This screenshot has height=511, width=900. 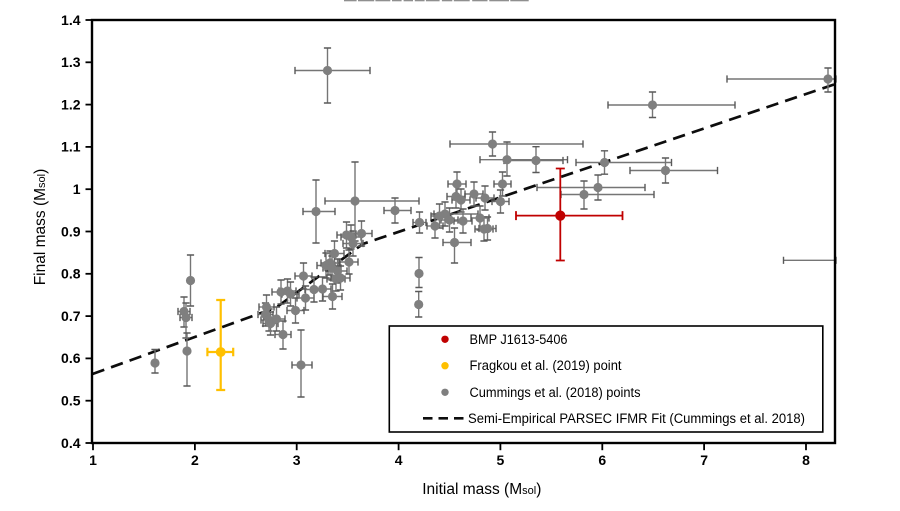 What do you see at coordinates (71, 104) in the screenshot?
I see `svg-text: 1.2` at bounding box center [71, 104].